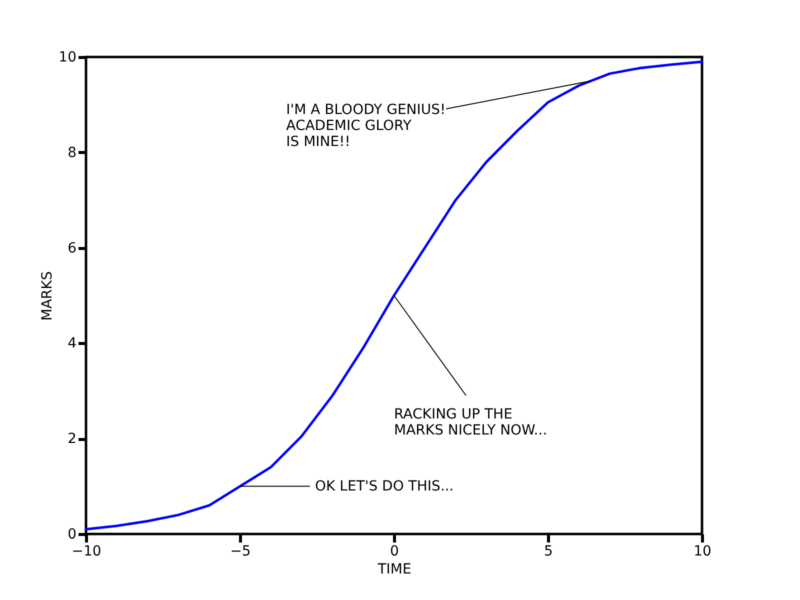 Image resolution: width=800 pixels, height=600 pixels. What do you see at coordinates (548, 552) in the screenshot?
I see `x-tick-label: 5` at bounding box center [548, 552].